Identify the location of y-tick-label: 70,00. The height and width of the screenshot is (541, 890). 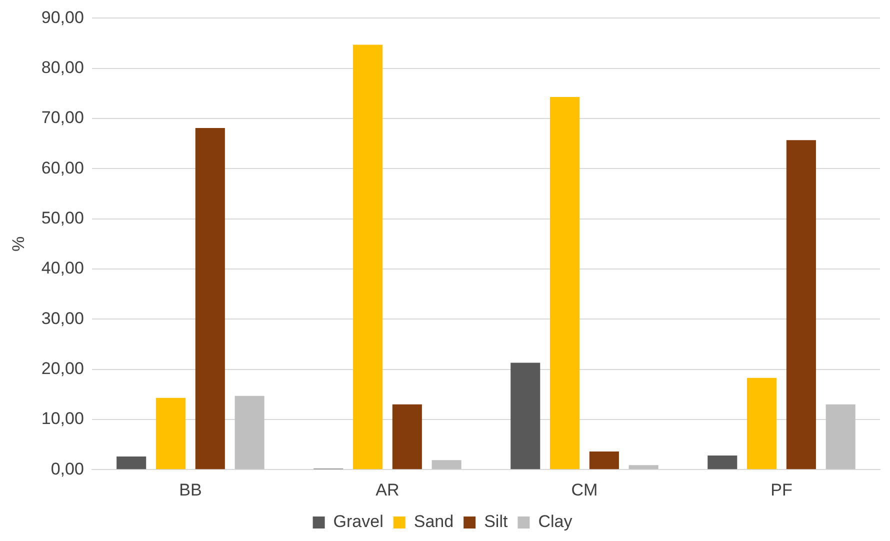
(62, 118).